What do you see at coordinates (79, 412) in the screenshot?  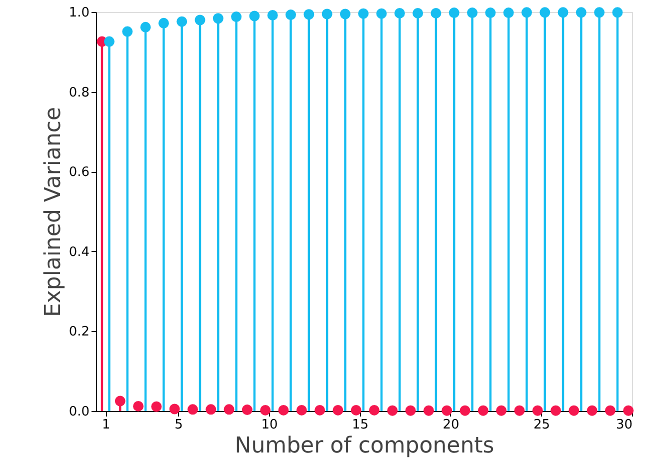 I see `y-tick-label: 0.0` at bounding box center [79, 412].